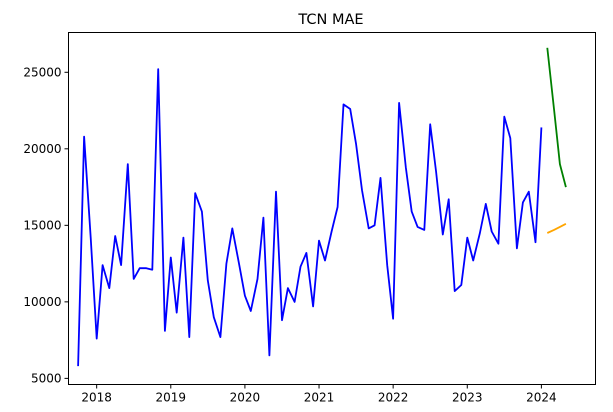 The image size is (613, 412). Describe the element at coordinates (541, 398) in the screenshot. I see `x-tick-label: 2024` at that location.